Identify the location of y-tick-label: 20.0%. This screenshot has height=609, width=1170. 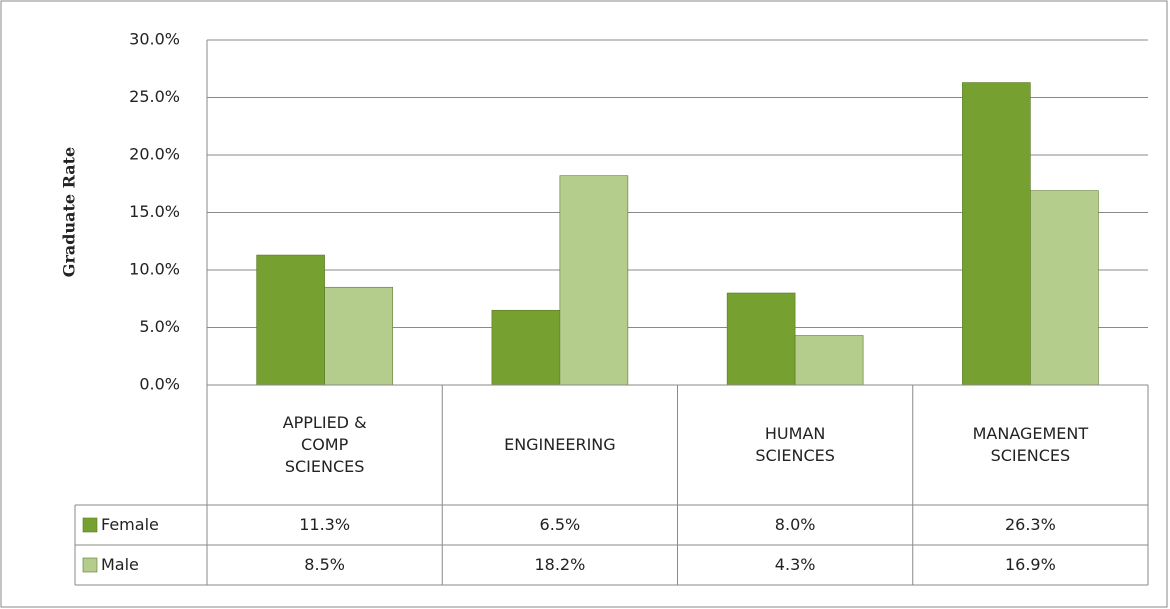
(154, 154).